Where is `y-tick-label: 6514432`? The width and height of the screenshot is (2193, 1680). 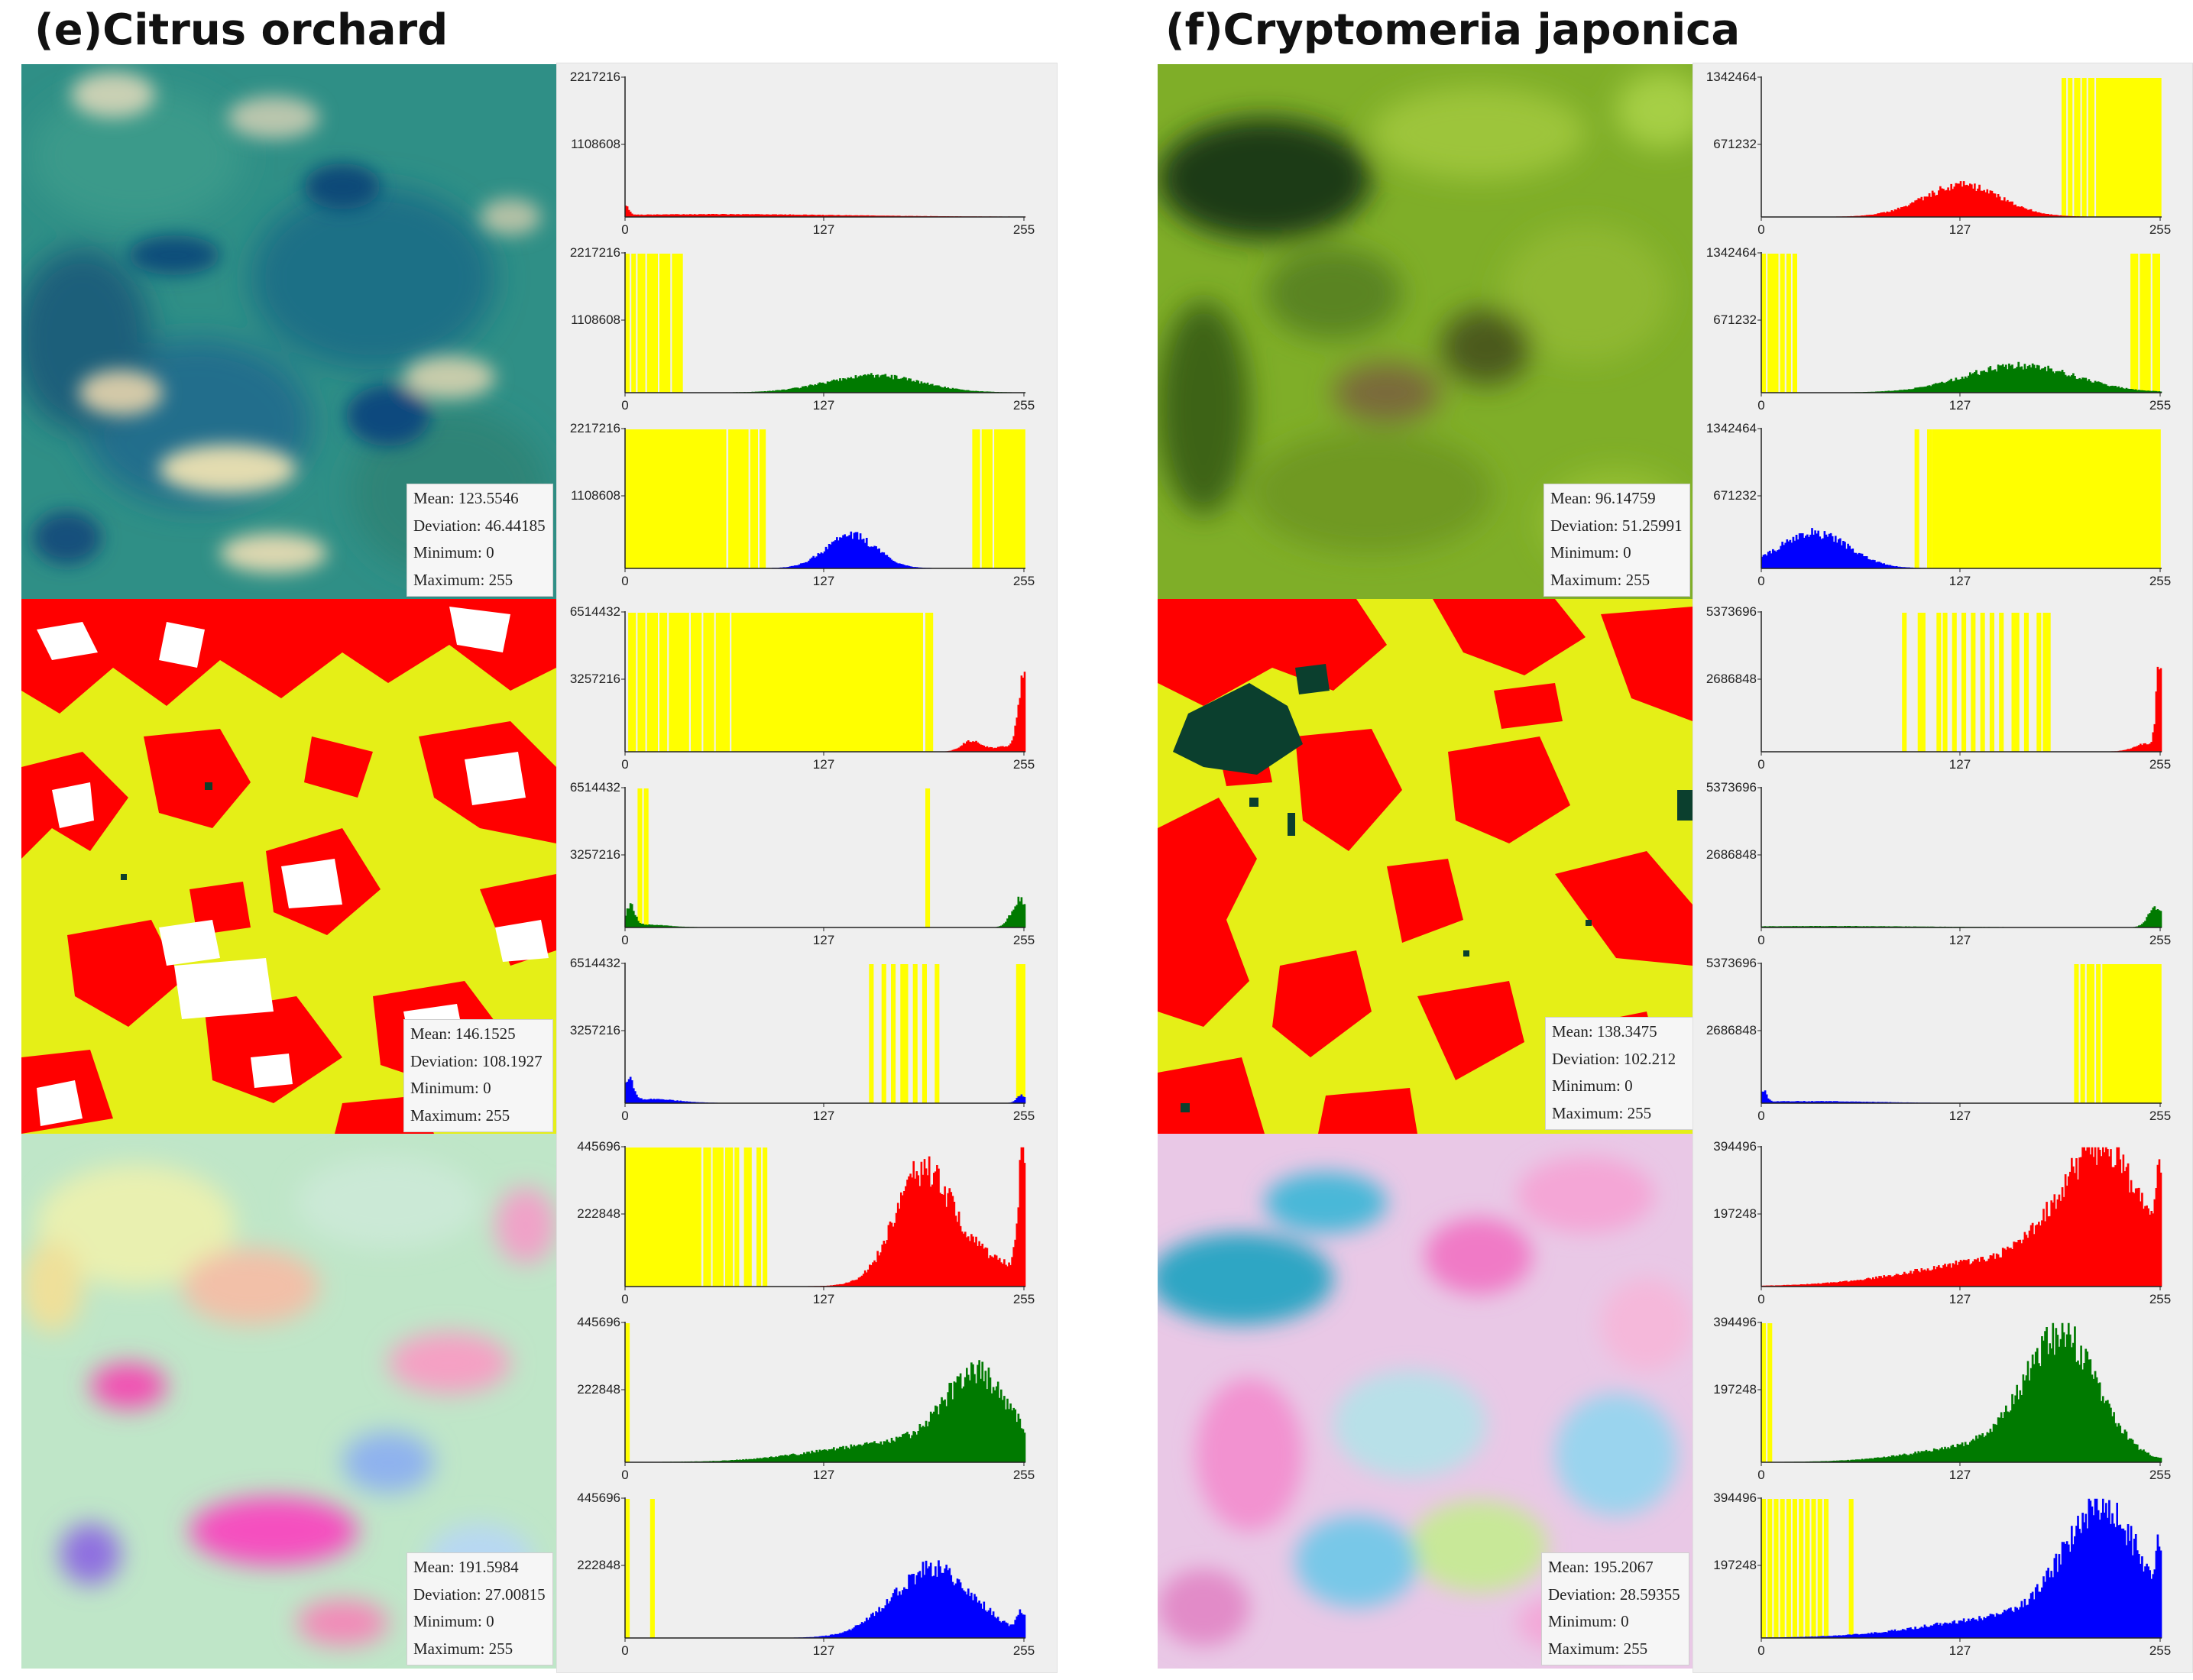 y-tick-label: 6514432 is located at coordinates (595, 788).